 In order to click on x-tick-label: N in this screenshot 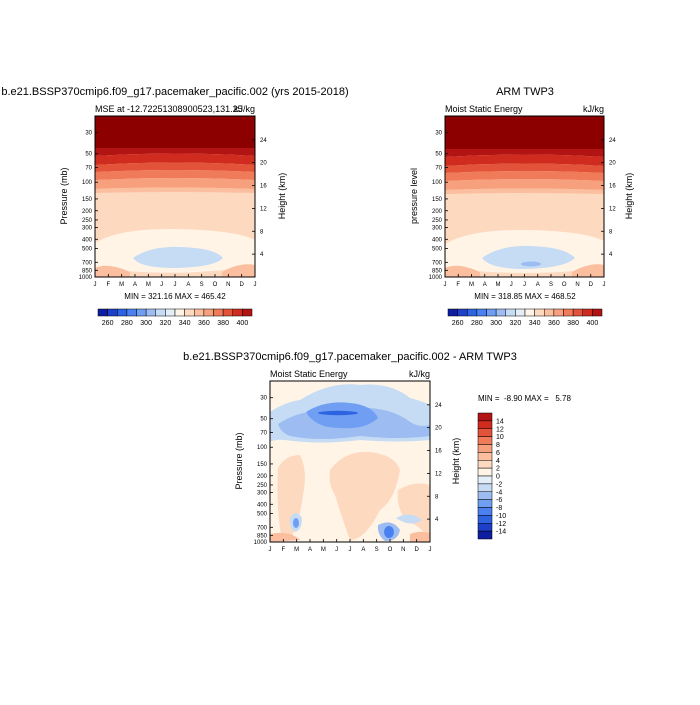, I will do `click(403, 550)`.